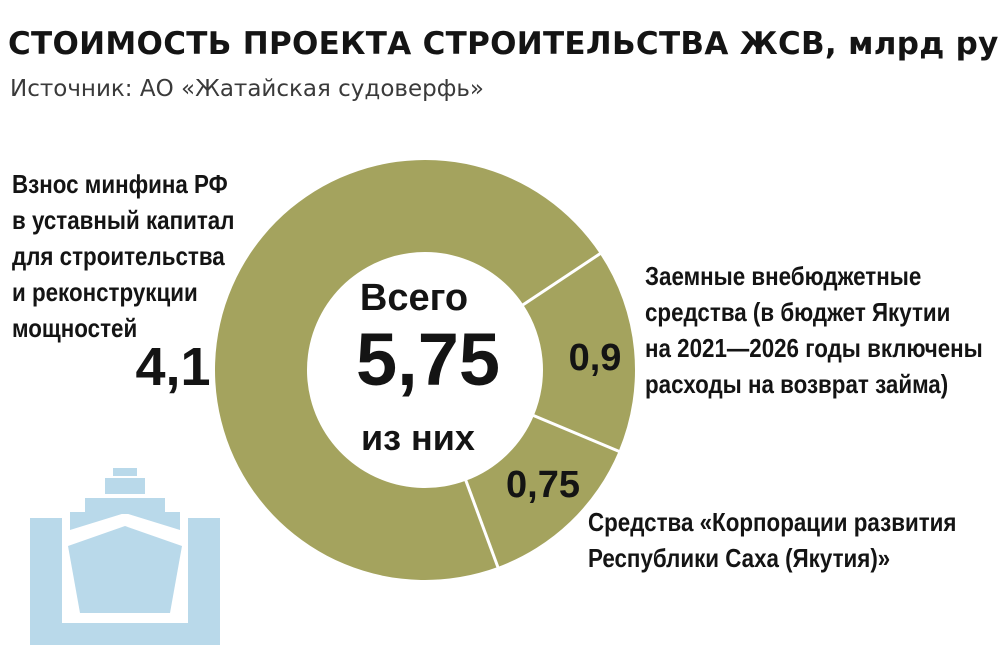  What do you see at coordinates (123, 220) in the screenshot?
I see `slice-label-line: в уставный капитал` at bounding box center [123, 220].